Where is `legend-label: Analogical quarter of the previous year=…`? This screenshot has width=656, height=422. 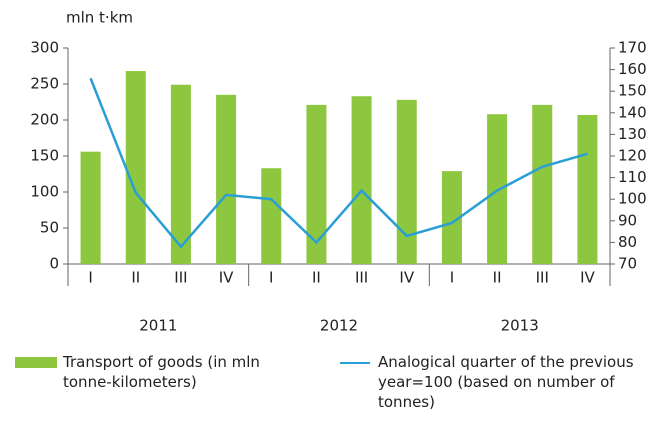
legend-label: Analogical quarter of the previous year=… is located at coordinates (506, 382).